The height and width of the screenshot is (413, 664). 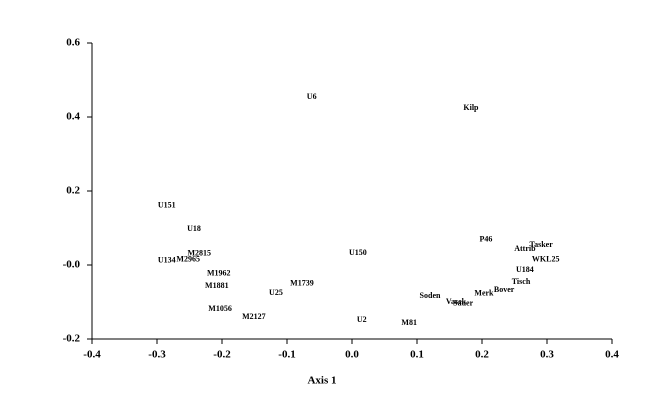 What do you see at coordinates (217, 285) in the screenshot?
I see `point-label: M1881` at bounding box center [217, 285].